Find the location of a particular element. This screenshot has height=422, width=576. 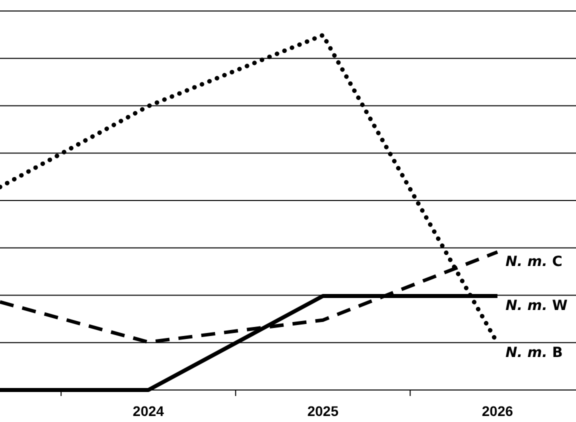

series-label: N. m. W is located at coordinates (536, 306).